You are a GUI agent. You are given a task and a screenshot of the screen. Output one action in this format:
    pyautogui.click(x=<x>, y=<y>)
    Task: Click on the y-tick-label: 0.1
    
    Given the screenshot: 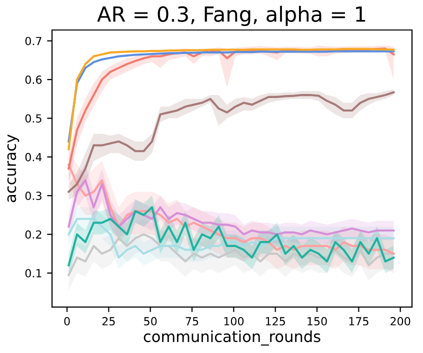 What is the action you would take?
    pyautogui.click(x=33, y=273)
    